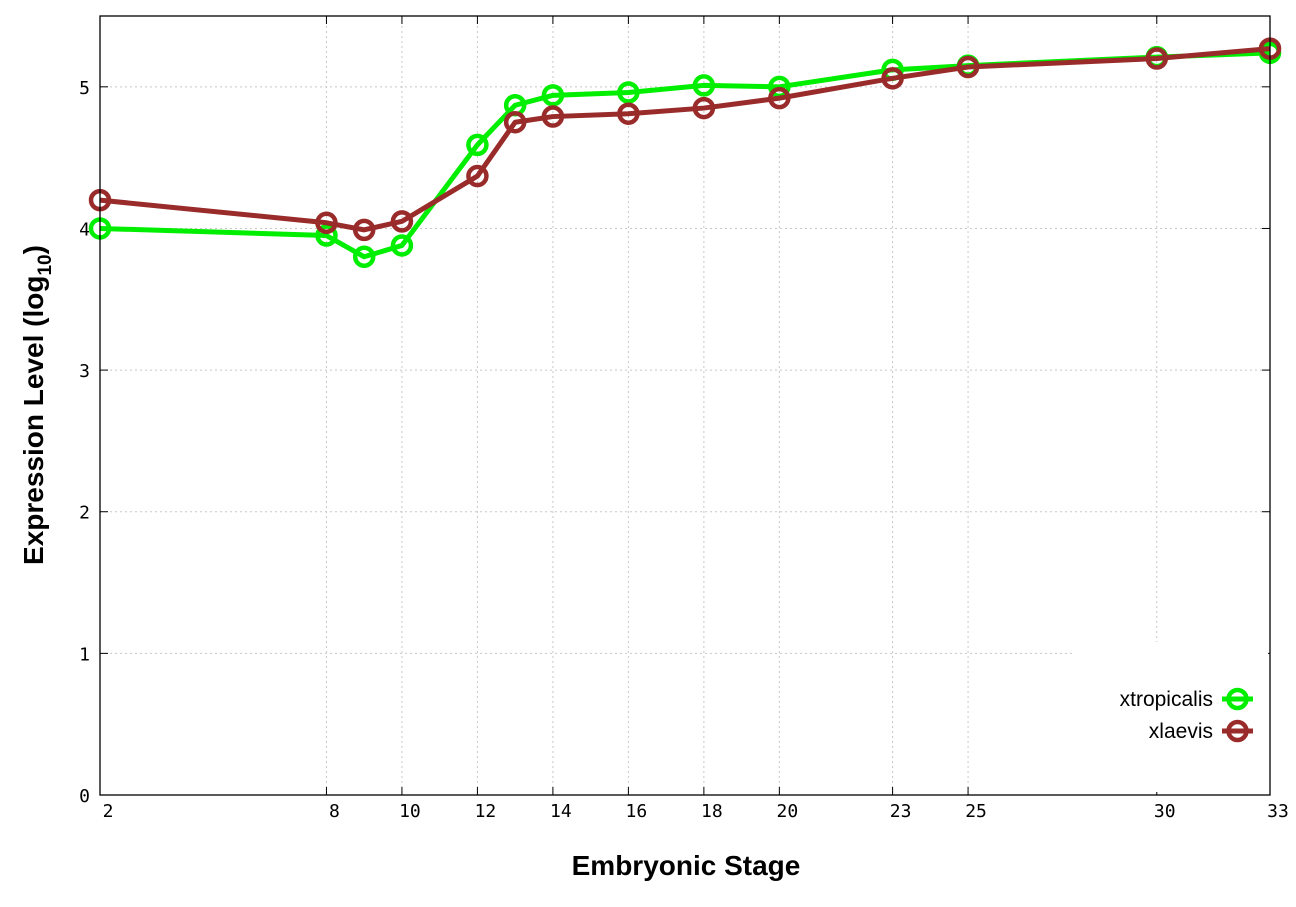  I want to click on x-tick-label: 33, so click(1278, 811).